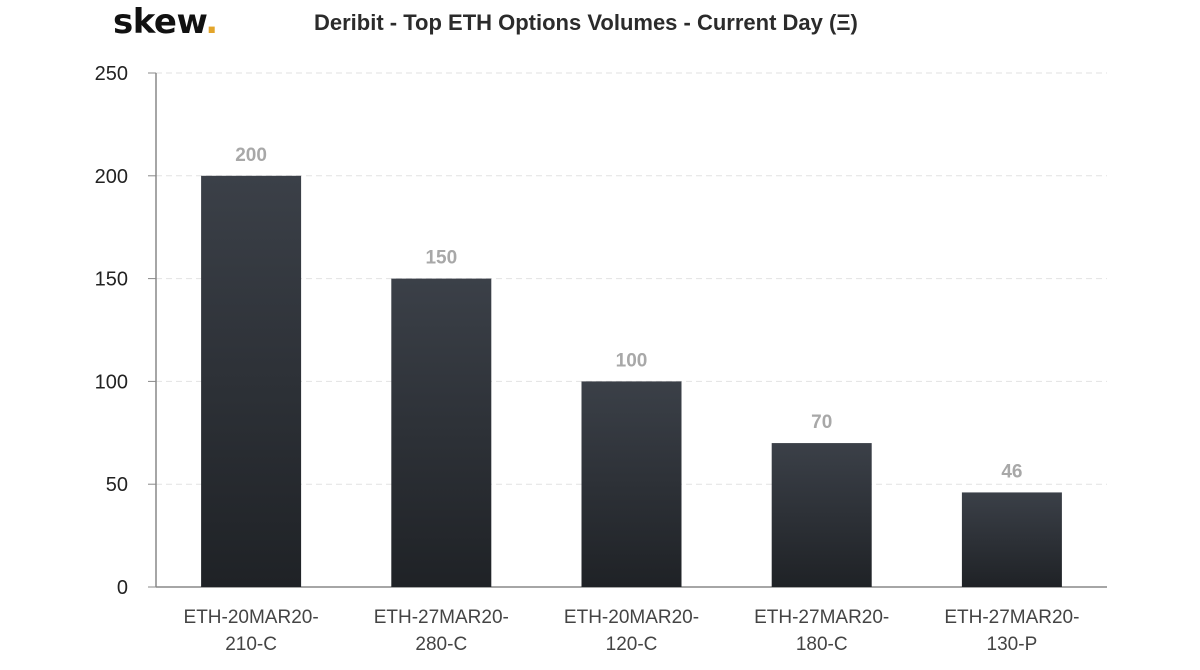  What do you see at coordinates (111, 74) in the screenshot?
I see `y-tick-label: 250` at bounding box center [111, 74].